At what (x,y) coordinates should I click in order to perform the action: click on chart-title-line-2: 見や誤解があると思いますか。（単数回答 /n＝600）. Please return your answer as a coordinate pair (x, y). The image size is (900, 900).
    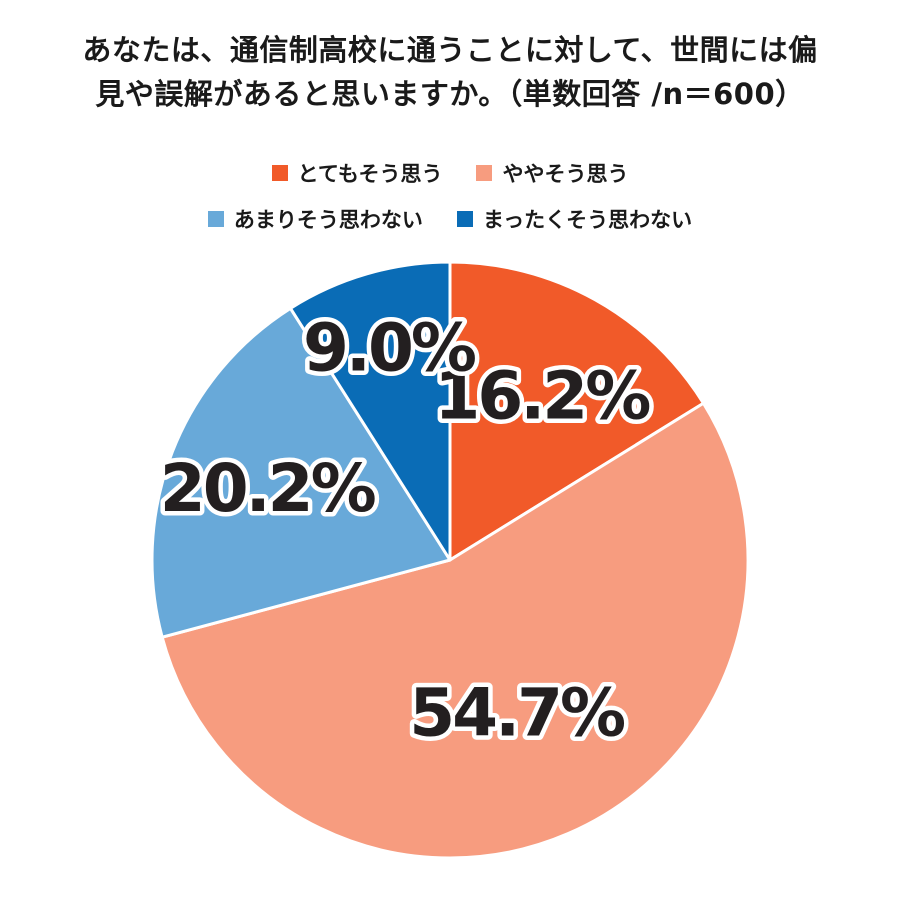
    Looking at the image, I should click on (450, 94).